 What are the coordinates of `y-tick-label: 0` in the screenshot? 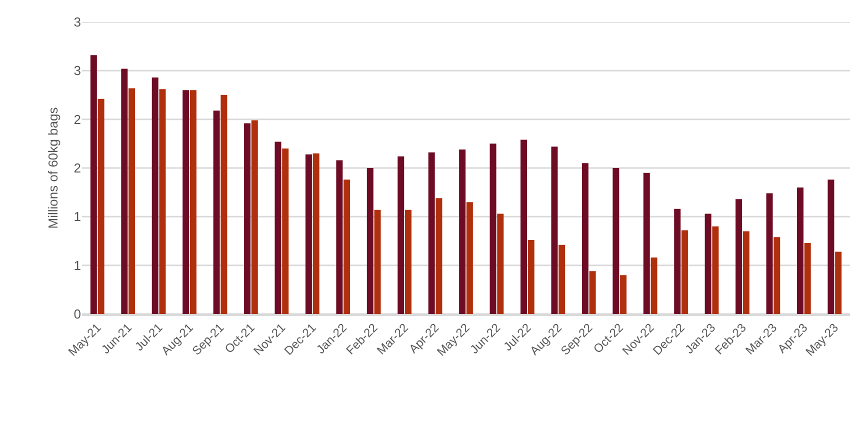 It's located at (77, 314).